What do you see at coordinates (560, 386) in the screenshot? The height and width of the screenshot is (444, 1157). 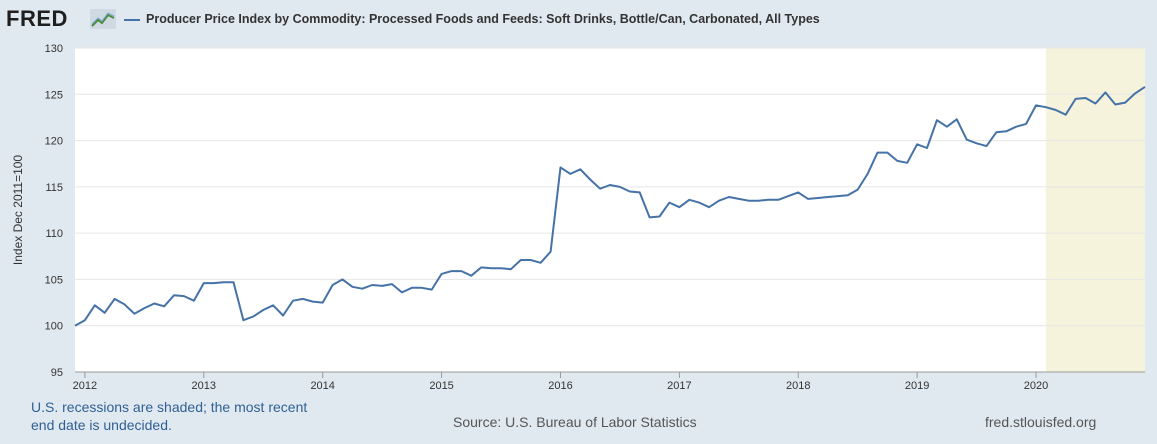 I see `x-tick-label: 2016` at bounding box center [560, 386].